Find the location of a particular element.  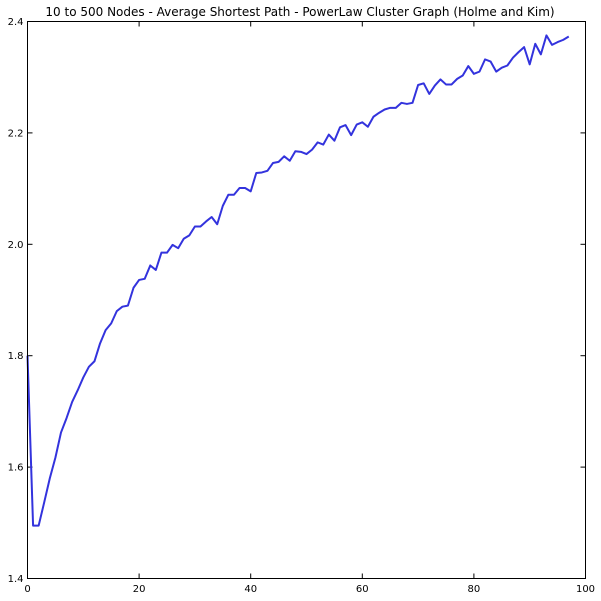

x-tick-label: 40 is located at coordinates (250, 589).